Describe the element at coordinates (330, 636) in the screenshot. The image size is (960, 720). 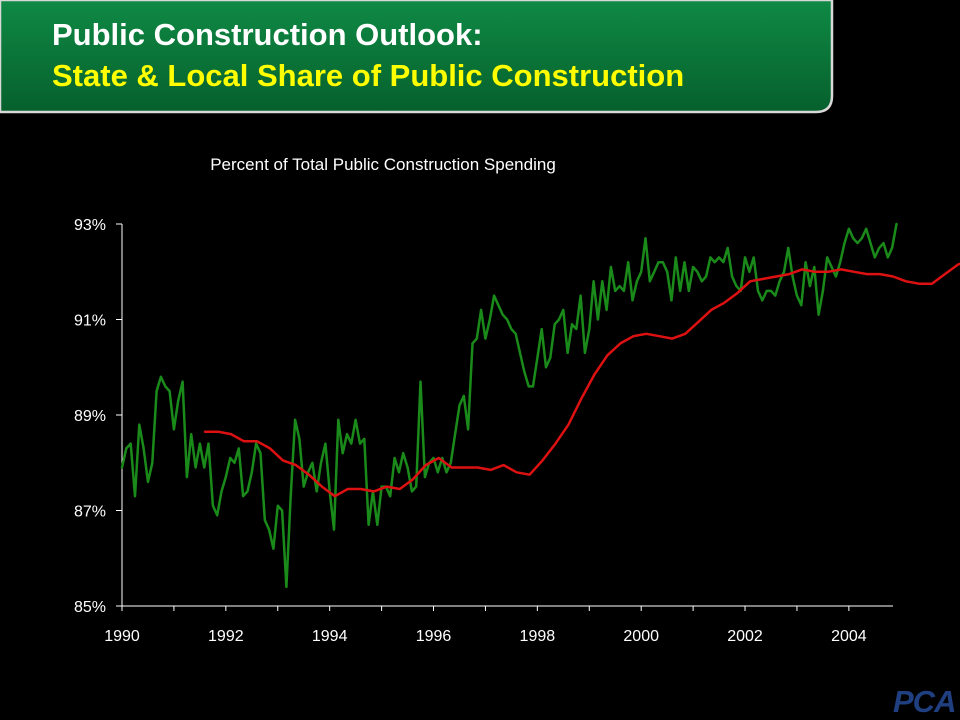
I see `x-tick-label: 1994` at that location.